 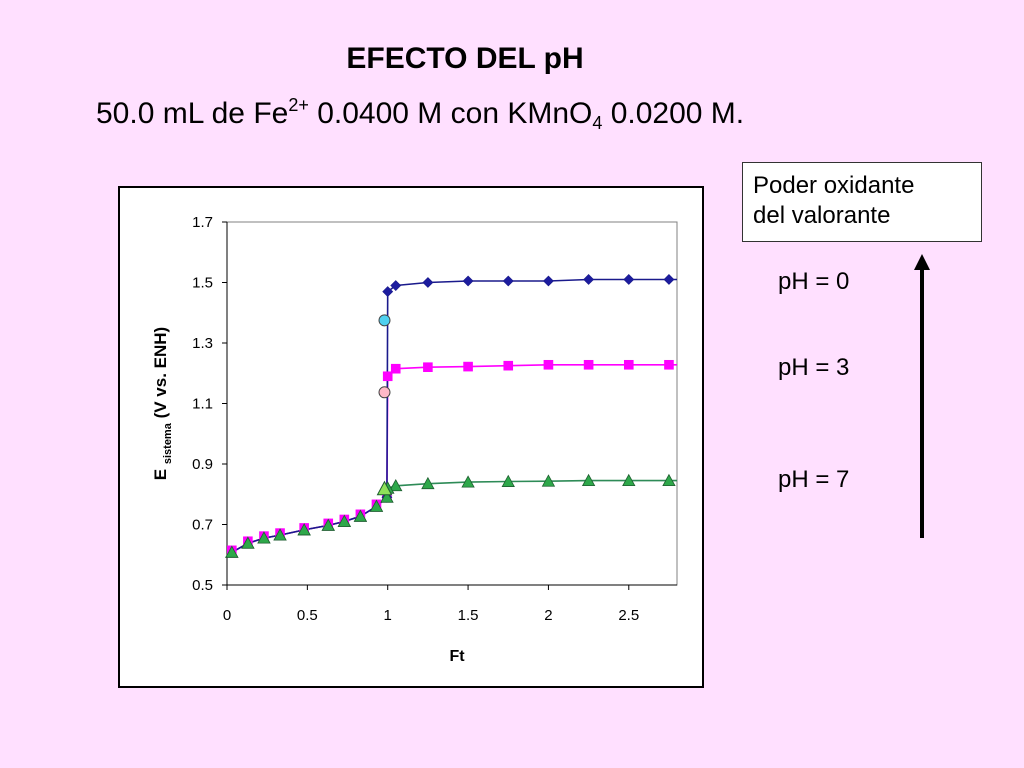 I want to click on oxidizing-power-box: Poder oxidante del valorante, so click(x=862, y=202).